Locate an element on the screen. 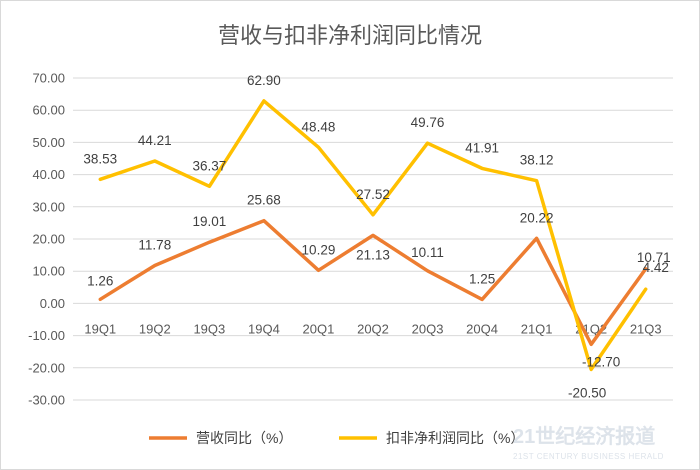 The width and height of the screenshot is (700, 470). data-label: 38.53 is located at coordinates (100, 158).